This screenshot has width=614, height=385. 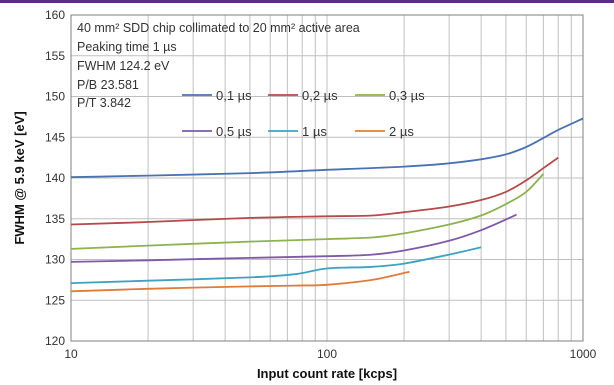 I want to click on y-tick-label: 135, so click(x=55, y=219).